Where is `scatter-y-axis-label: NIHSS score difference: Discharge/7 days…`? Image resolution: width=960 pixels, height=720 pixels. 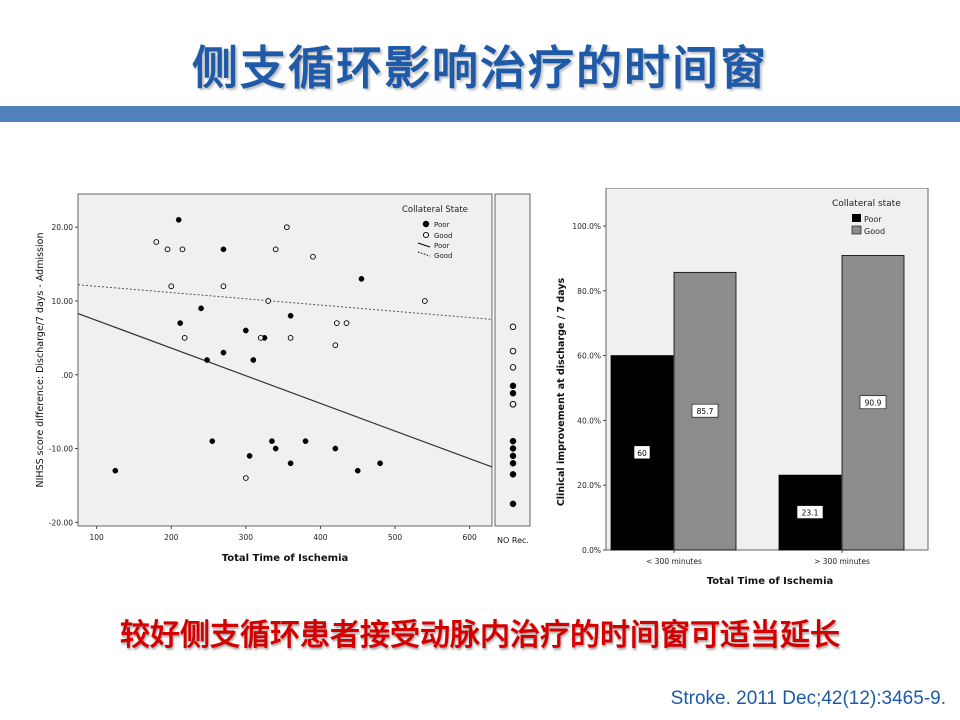 scatter-y-axis-label: NIHSS score difference: Discharge/7 days… is located at coordinates (40, 360).